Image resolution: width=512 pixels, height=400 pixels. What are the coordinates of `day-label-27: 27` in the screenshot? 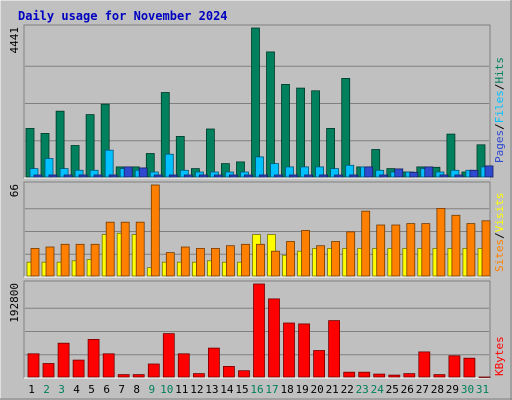 It's located at (422, 389).